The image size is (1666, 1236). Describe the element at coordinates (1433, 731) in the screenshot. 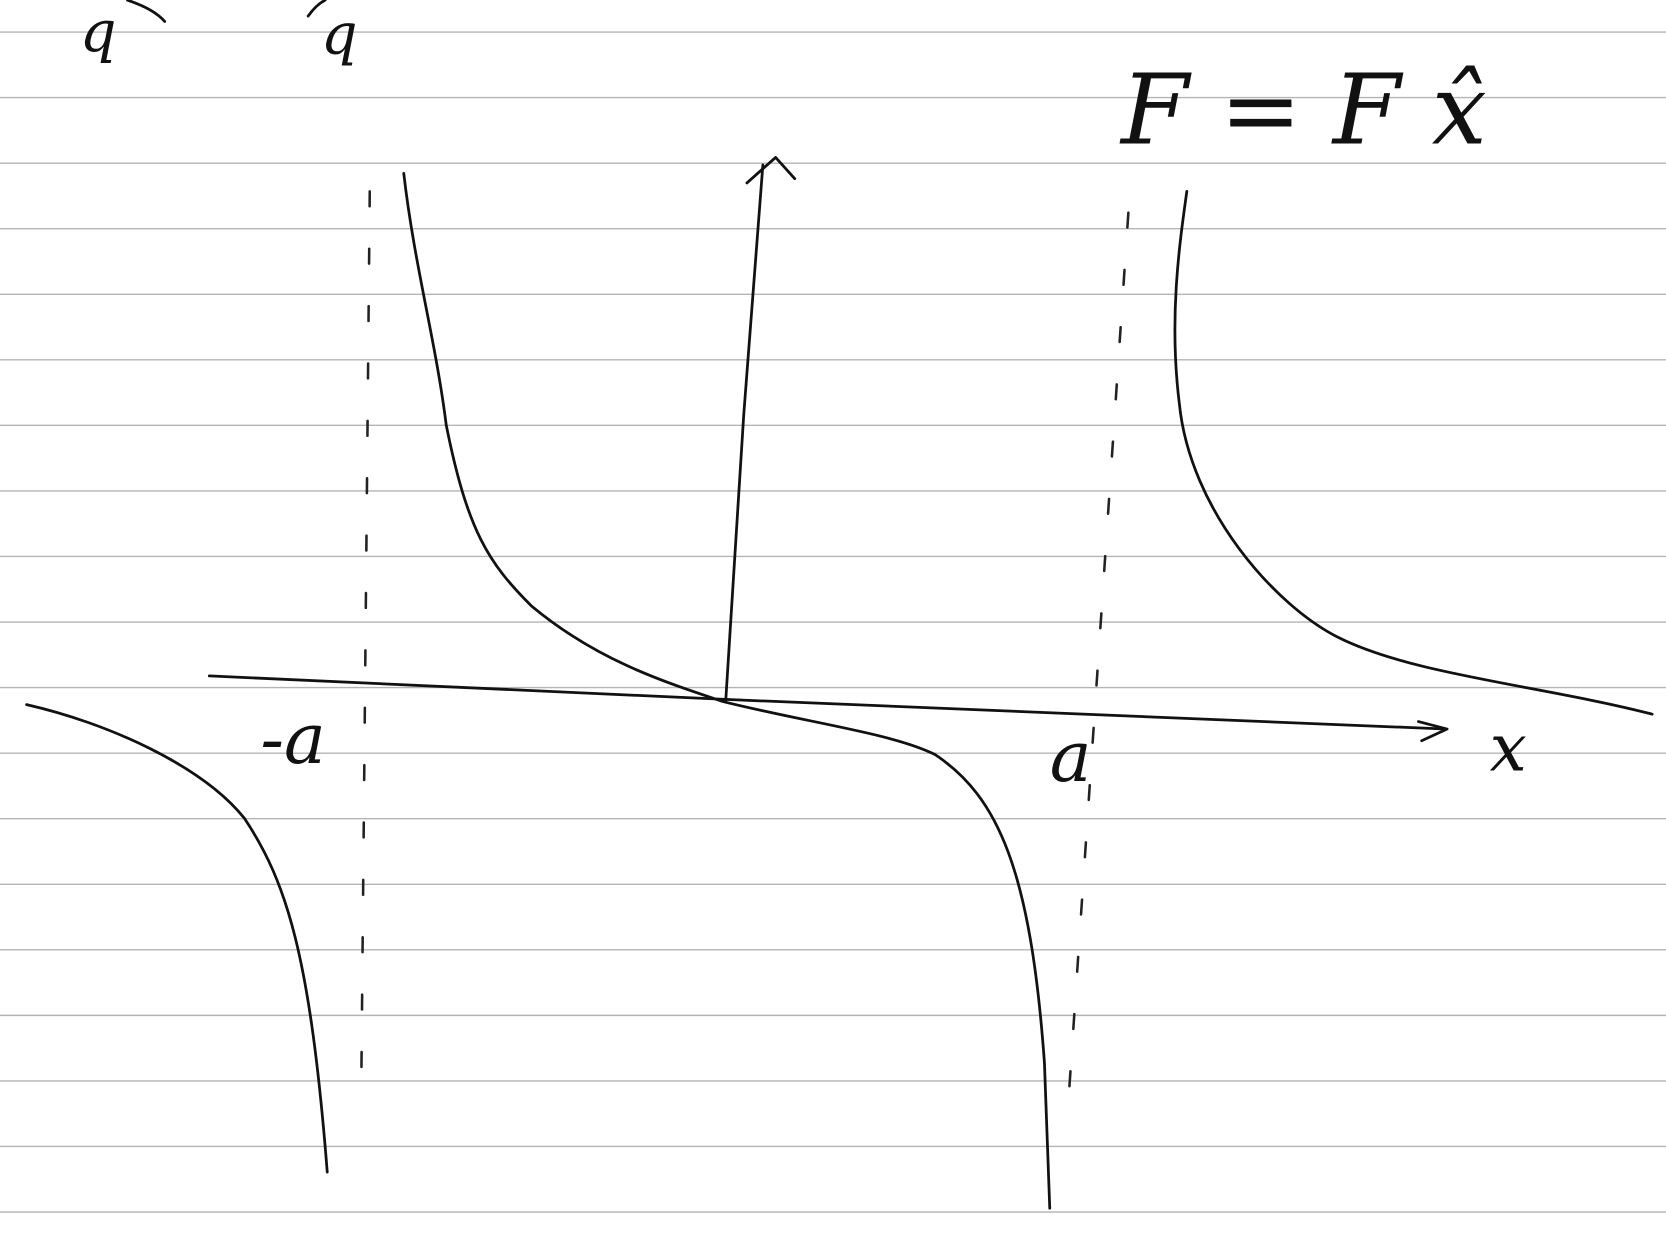

I see `x-arrowhead` at that location.